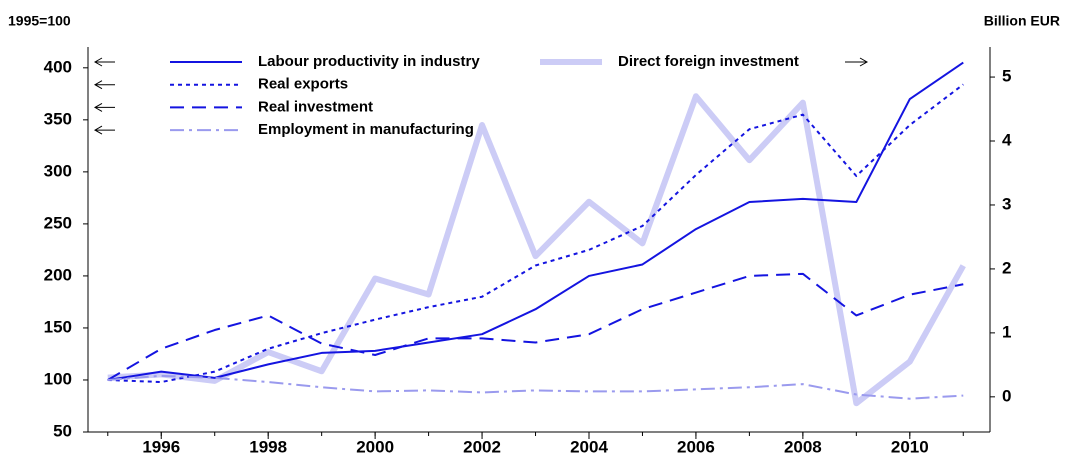  Describe the element at coordinates (58, 66) in the screenshot. I see `y-tick-label: 400` at that location.